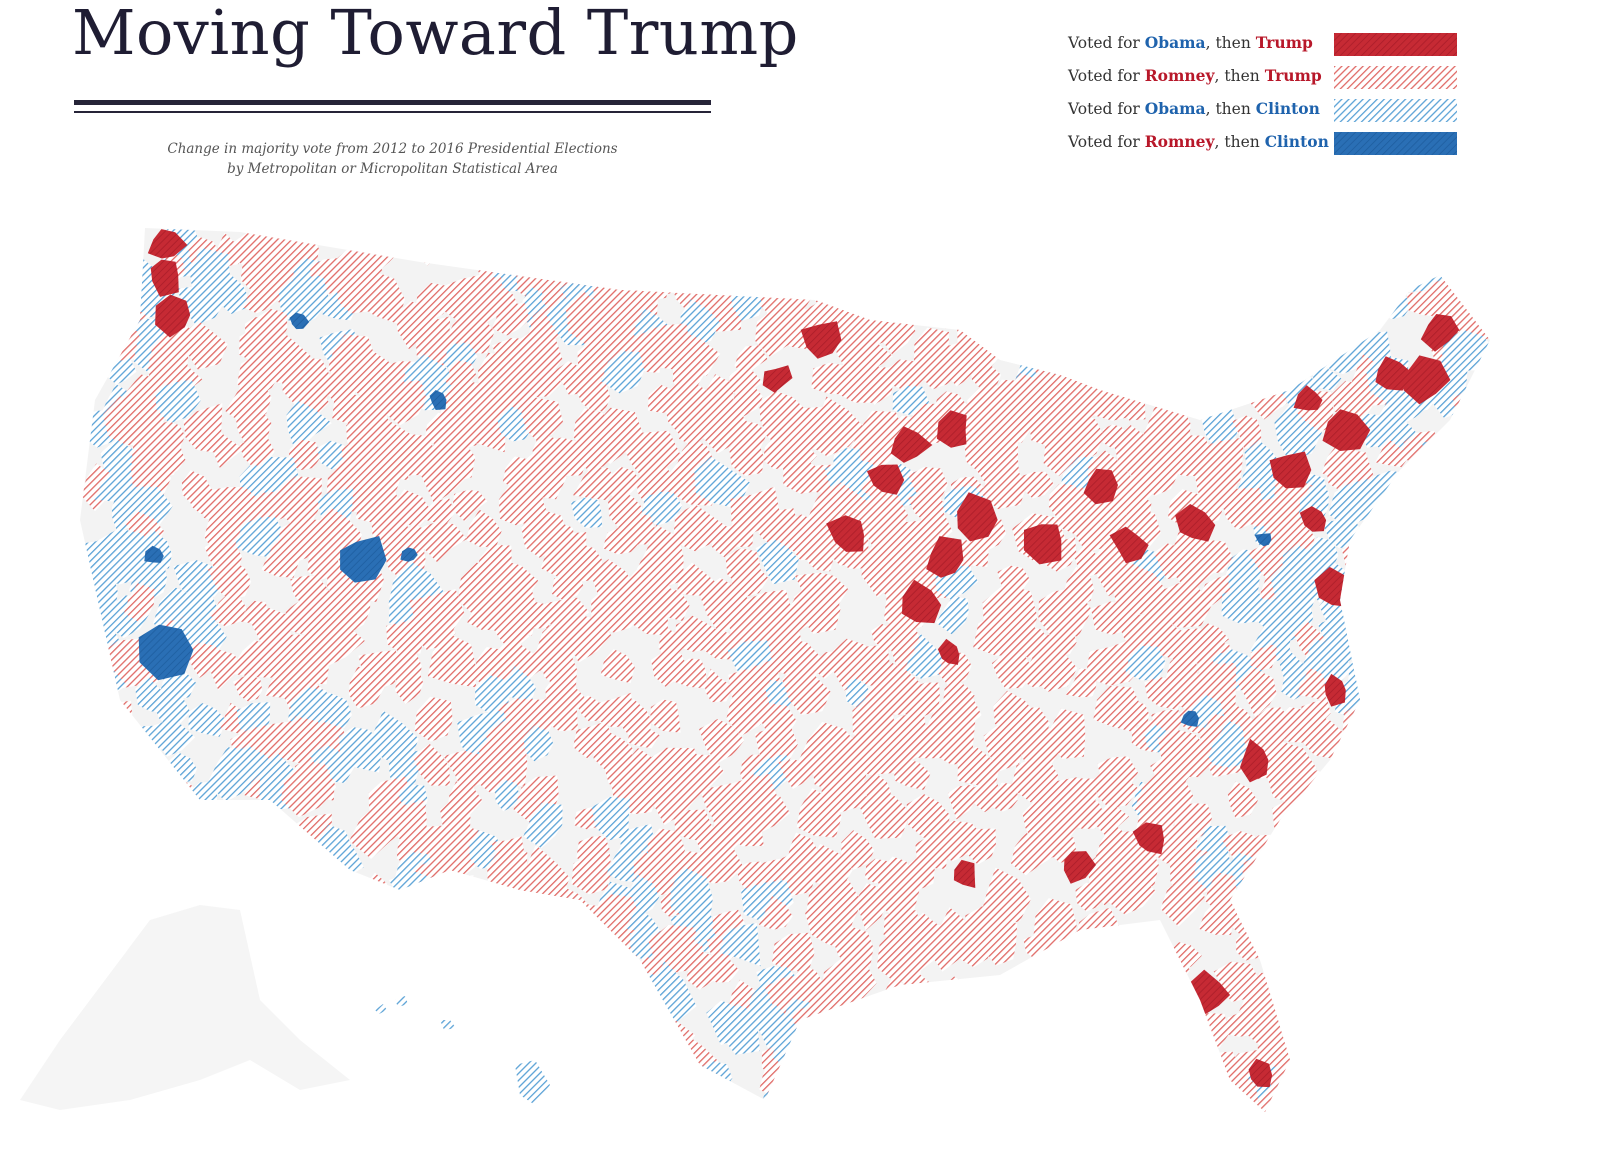 Image resolution: width=1600 pixels, height=1174 pixels. I want to click on legend-item-obama-trump: Voted for Obama, then Trump, so click(1262, 49).